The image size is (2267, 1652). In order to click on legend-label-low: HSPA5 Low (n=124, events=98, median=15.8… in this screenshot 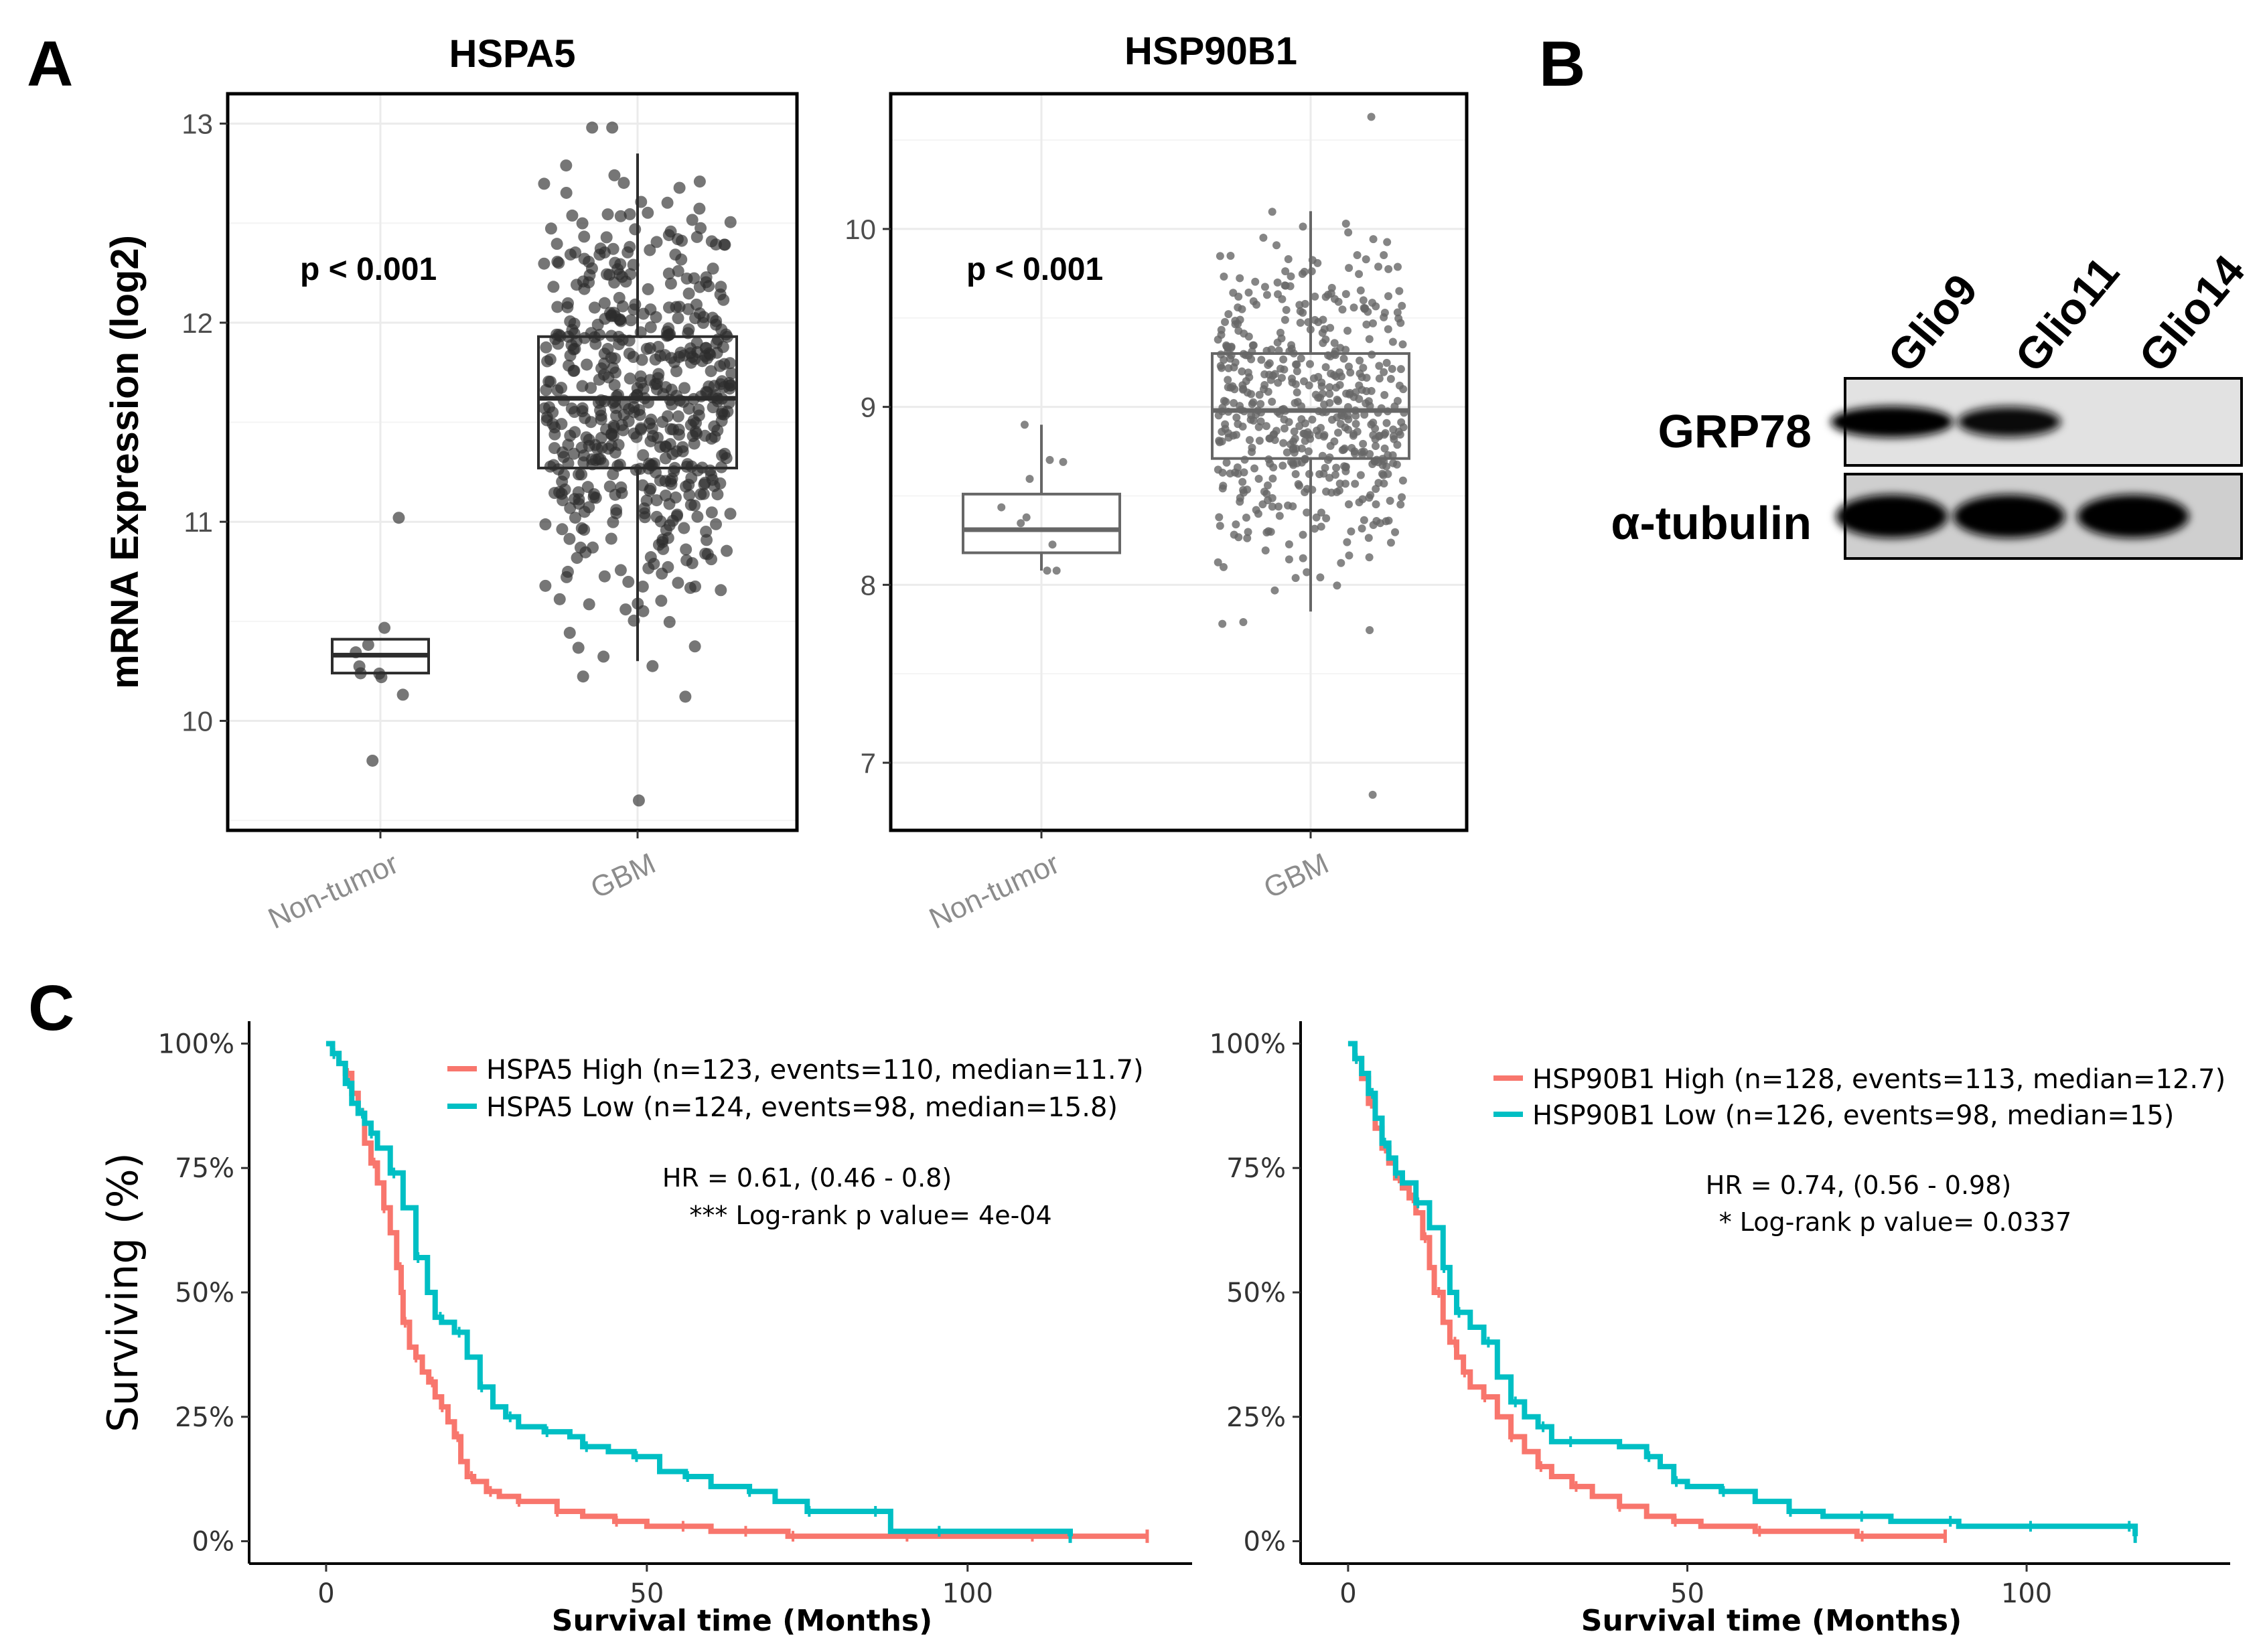, I will do `click(802, 1107)`.